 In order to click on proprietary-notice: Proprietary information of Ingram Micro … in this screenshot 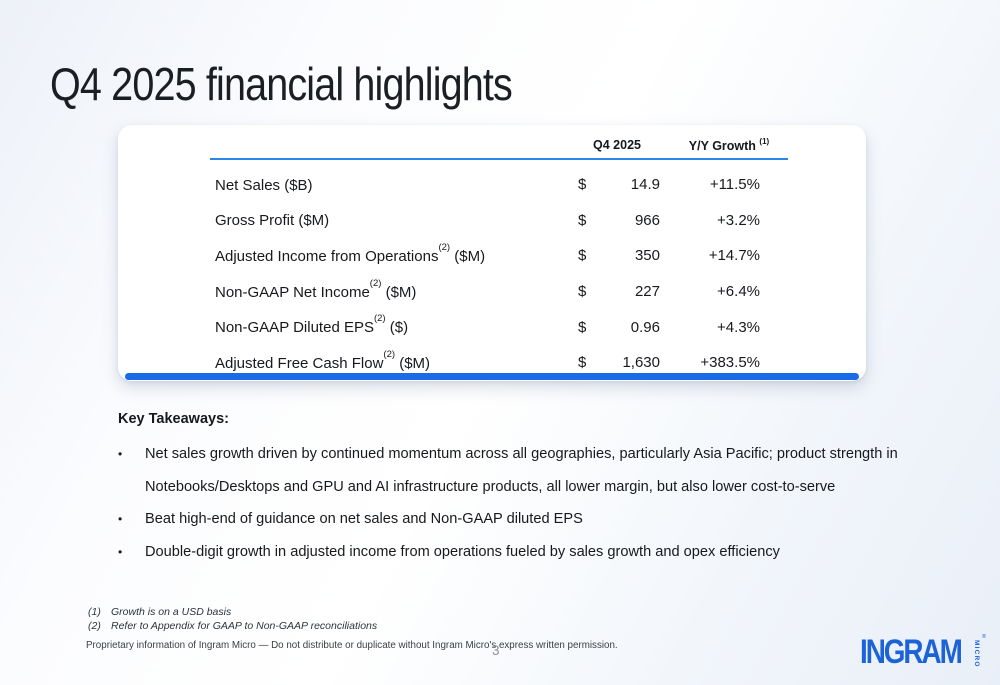, I will do `click(352, 645)`.